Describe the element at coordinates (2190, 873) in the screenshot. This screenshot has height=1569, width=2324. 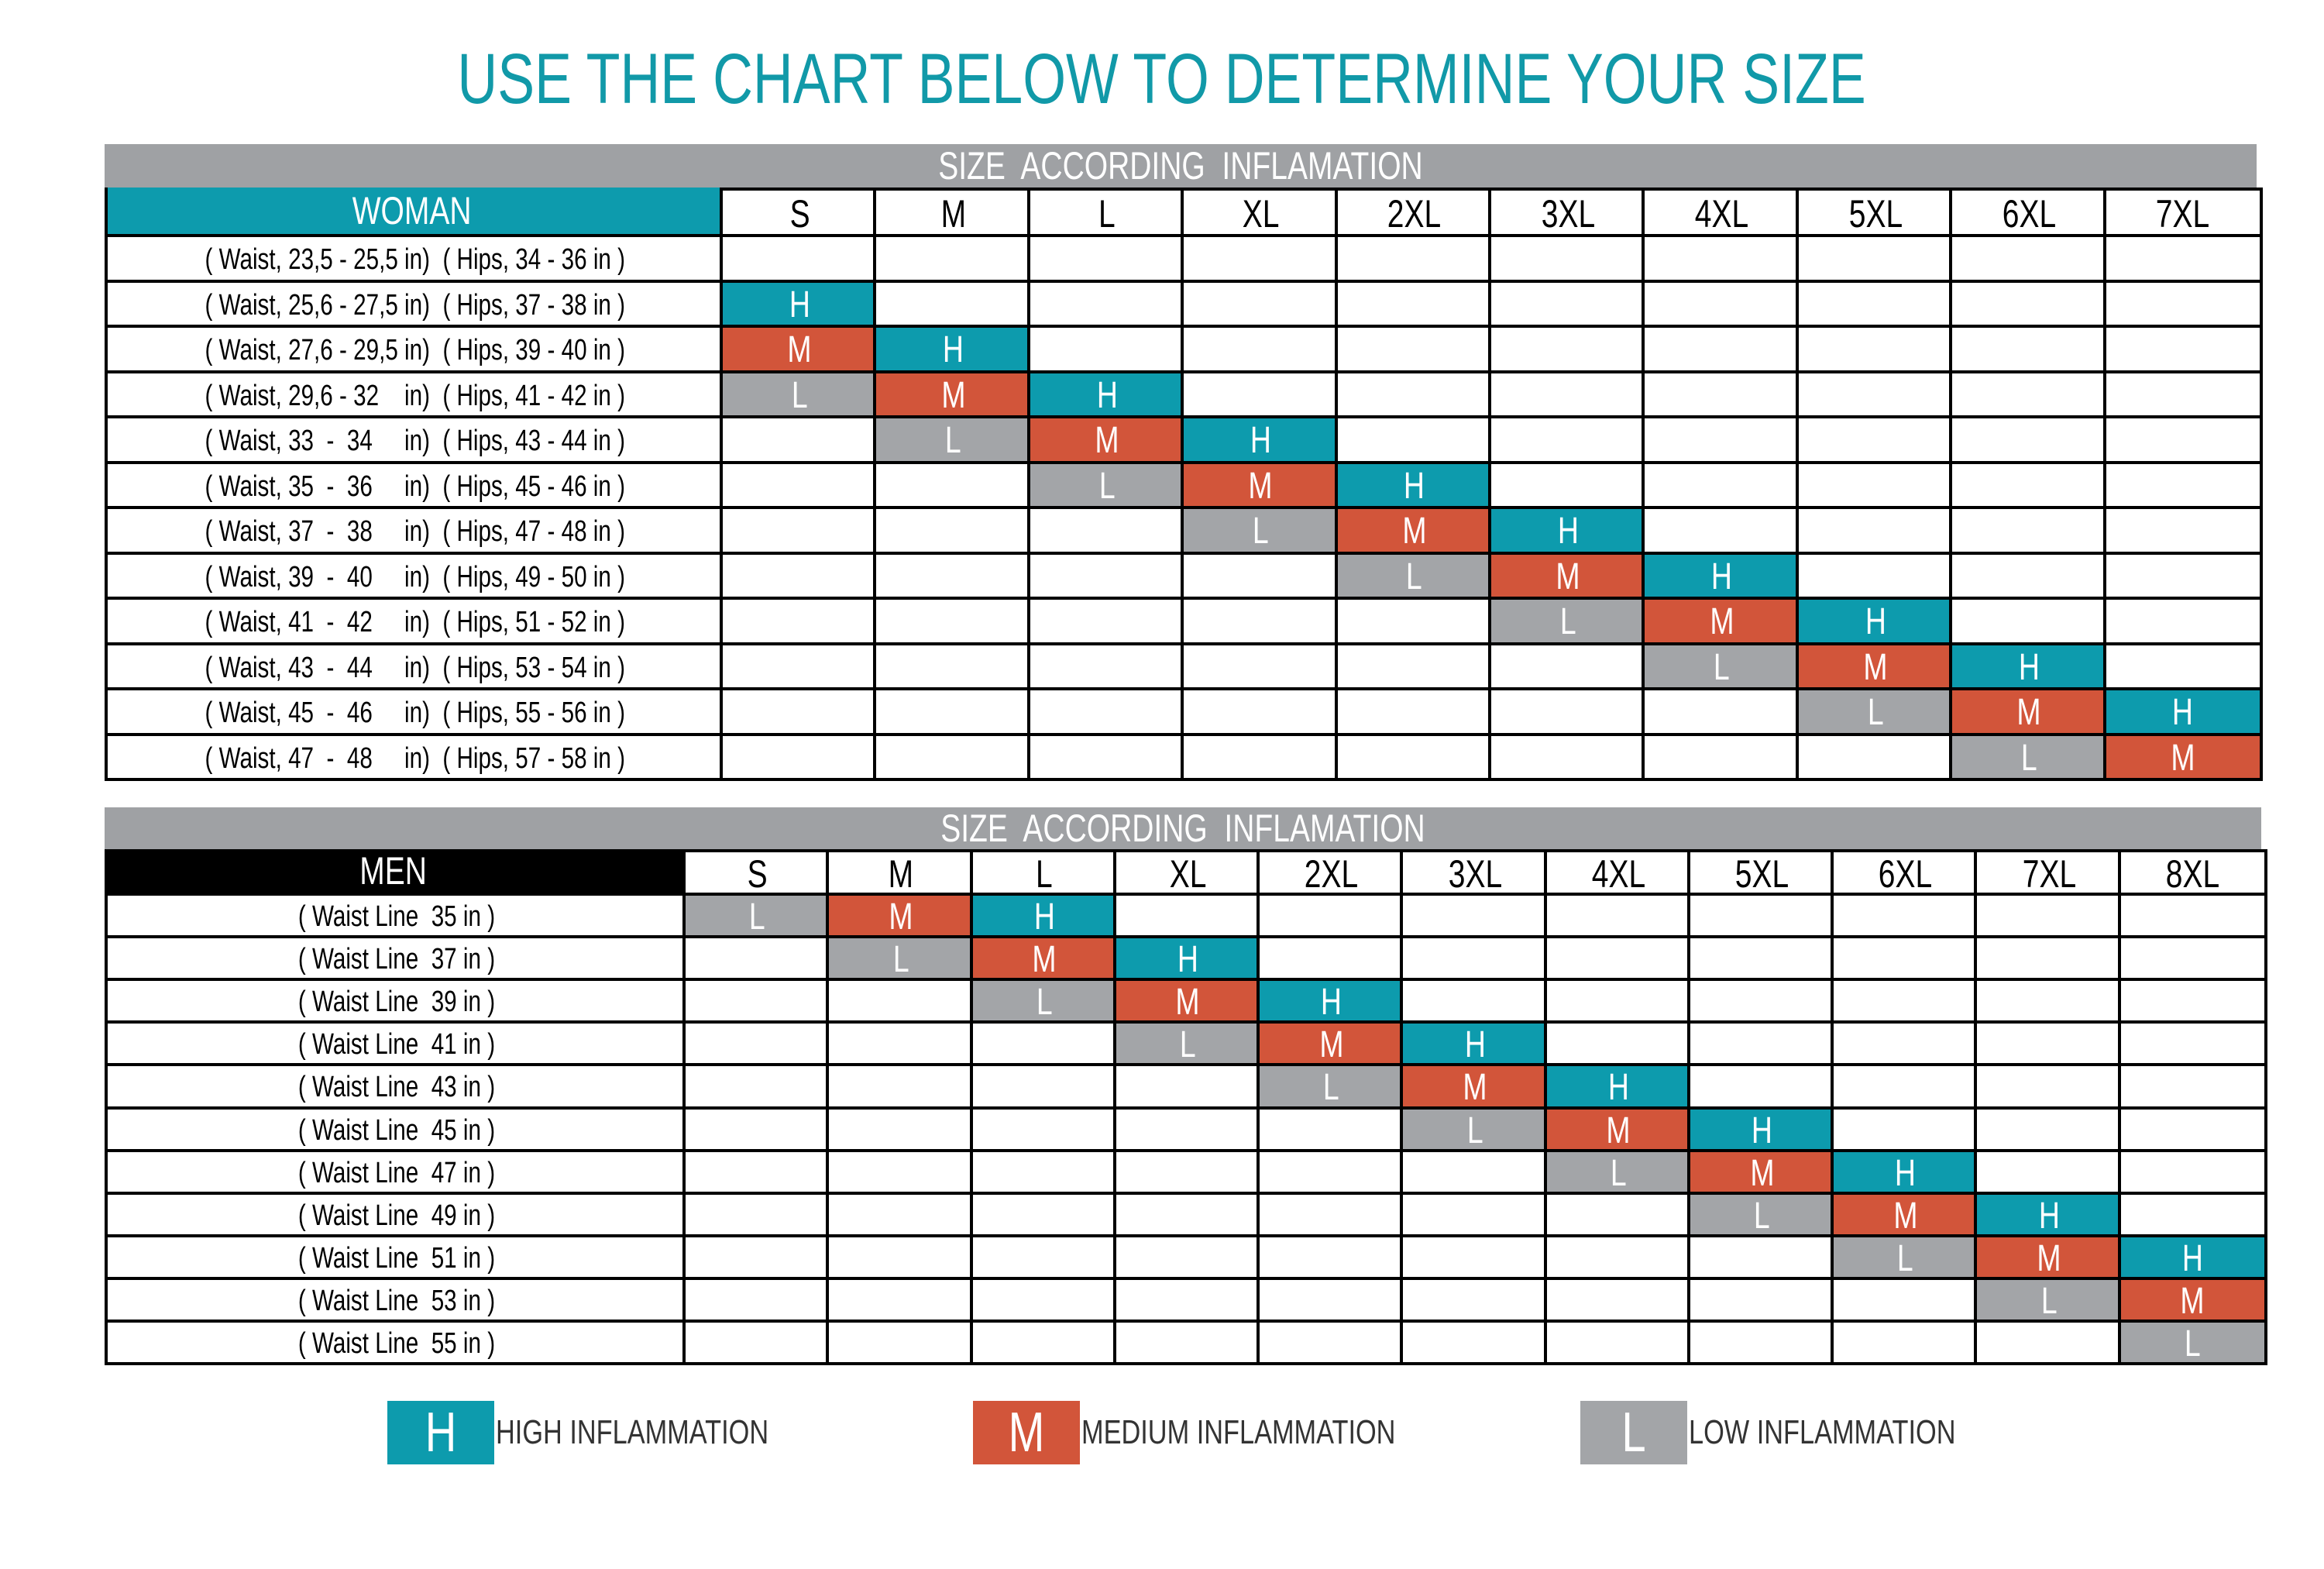
I see `size-column-header: 8XL` at that location.